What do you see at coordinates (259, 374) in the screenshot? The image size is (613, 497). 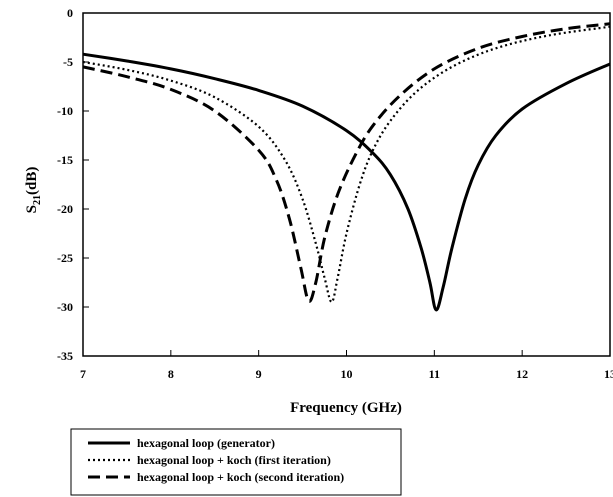 I see `x-tick-label: 9` at bounding box center [259, 374].